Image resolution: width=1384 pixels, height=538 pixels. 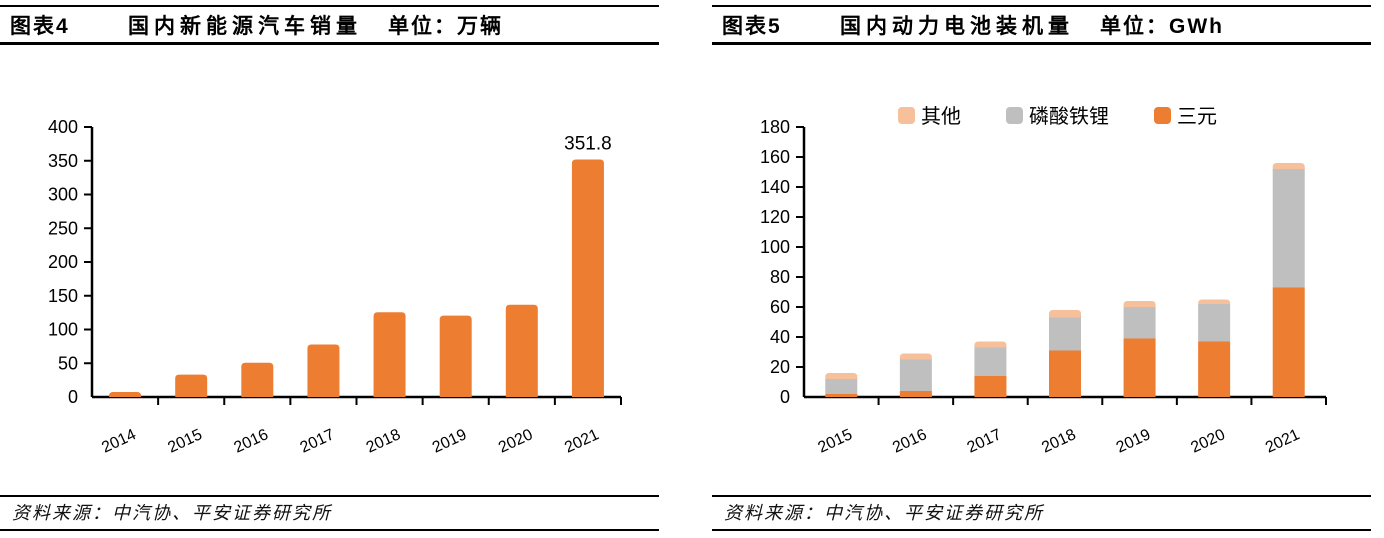 I want to click on bar-2021, so click(x=587, y=278).